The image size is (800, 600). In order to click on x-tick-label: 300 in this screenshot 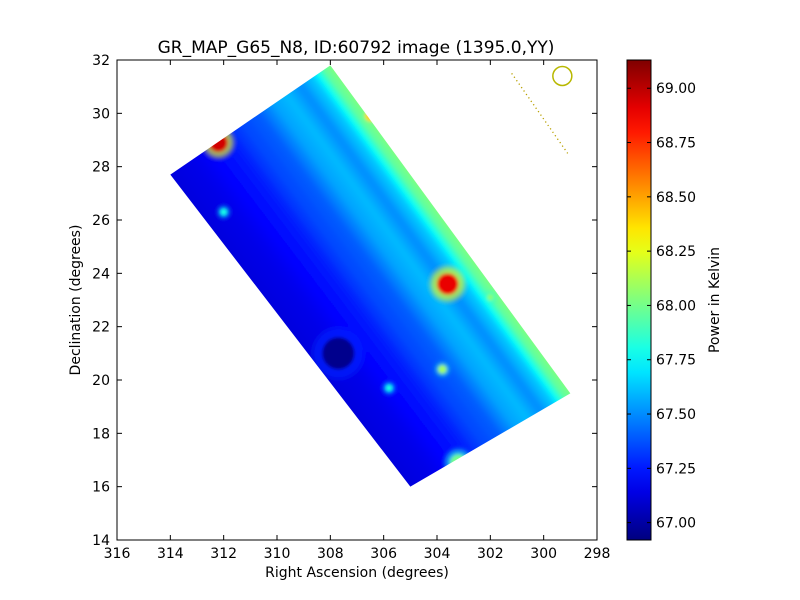, I will do `click(543, 554)`.